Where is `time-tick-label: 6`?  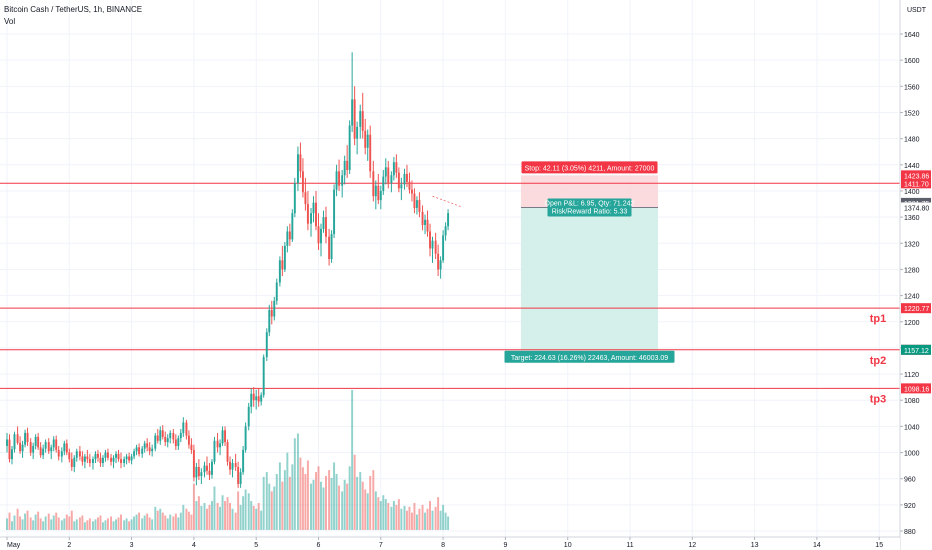
time-tick-label: 6 is located at coordinates (319, 545).